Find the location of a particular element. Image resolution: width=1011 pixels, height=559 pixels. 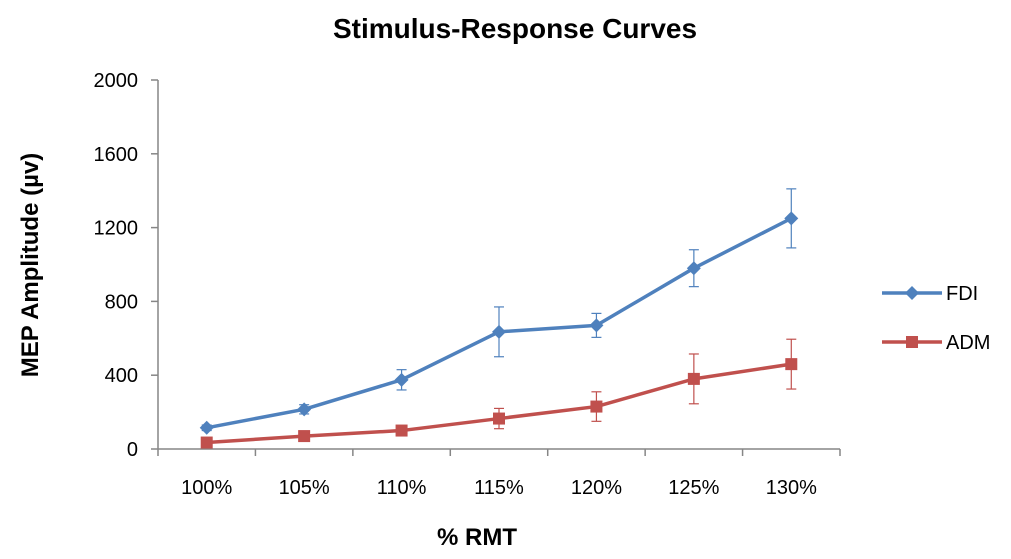

y-tick-label: 800 is located at coordinates (121, 302).